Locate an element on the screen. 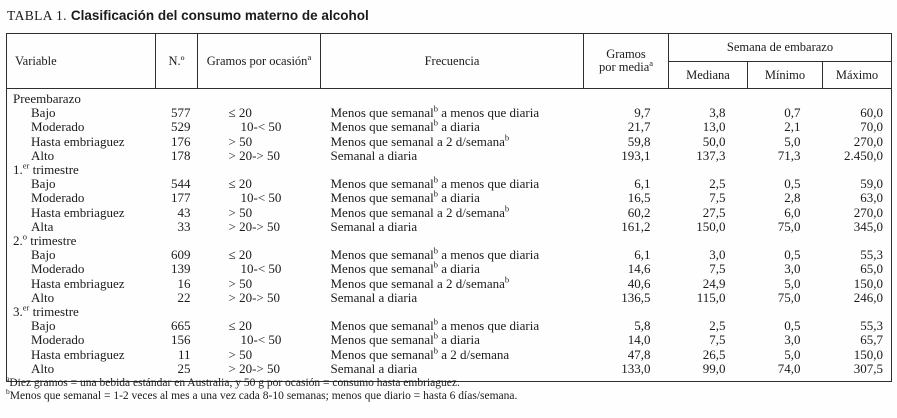 This screenshot has width=897, height=418. max-cell: 63,0 is located at coordinates (872, 198).